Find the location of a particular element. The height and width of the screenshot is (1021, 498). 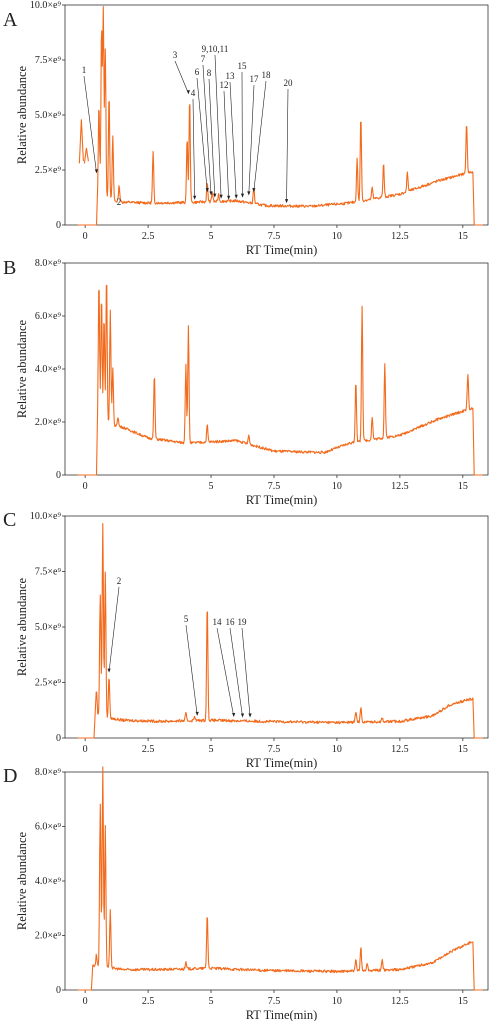

peak-annotation-label: 19 is located at coordinates (243, 622).